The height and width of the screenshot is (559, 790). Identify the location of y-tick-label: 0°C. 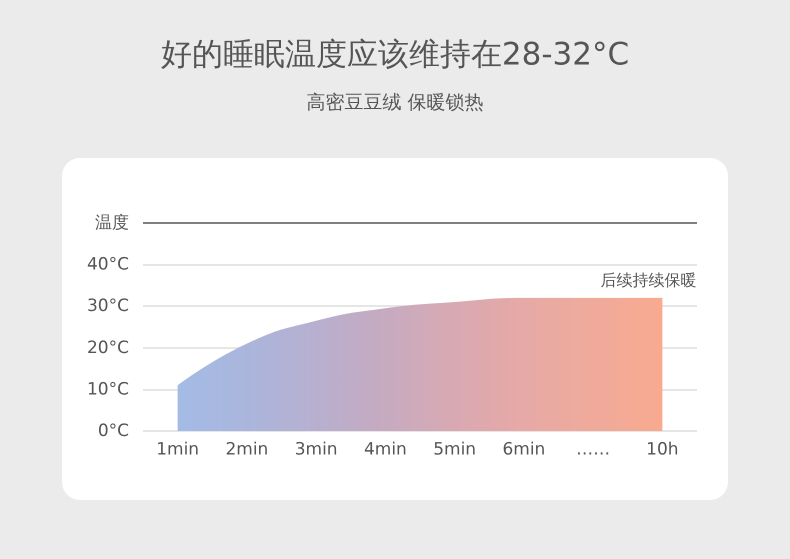
(113, 431).